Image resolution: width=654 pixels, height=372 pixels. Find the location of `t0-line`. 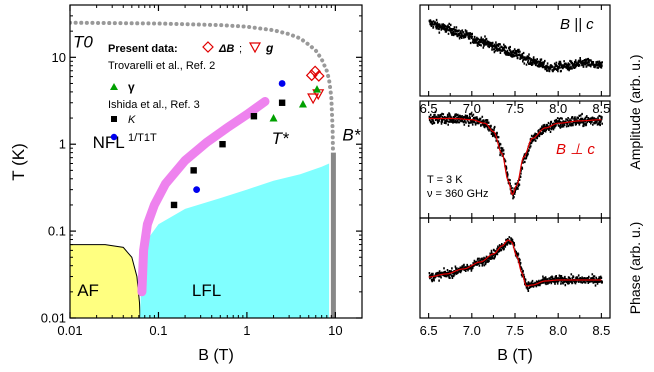

t0-line is located at coordinates (202, 87).